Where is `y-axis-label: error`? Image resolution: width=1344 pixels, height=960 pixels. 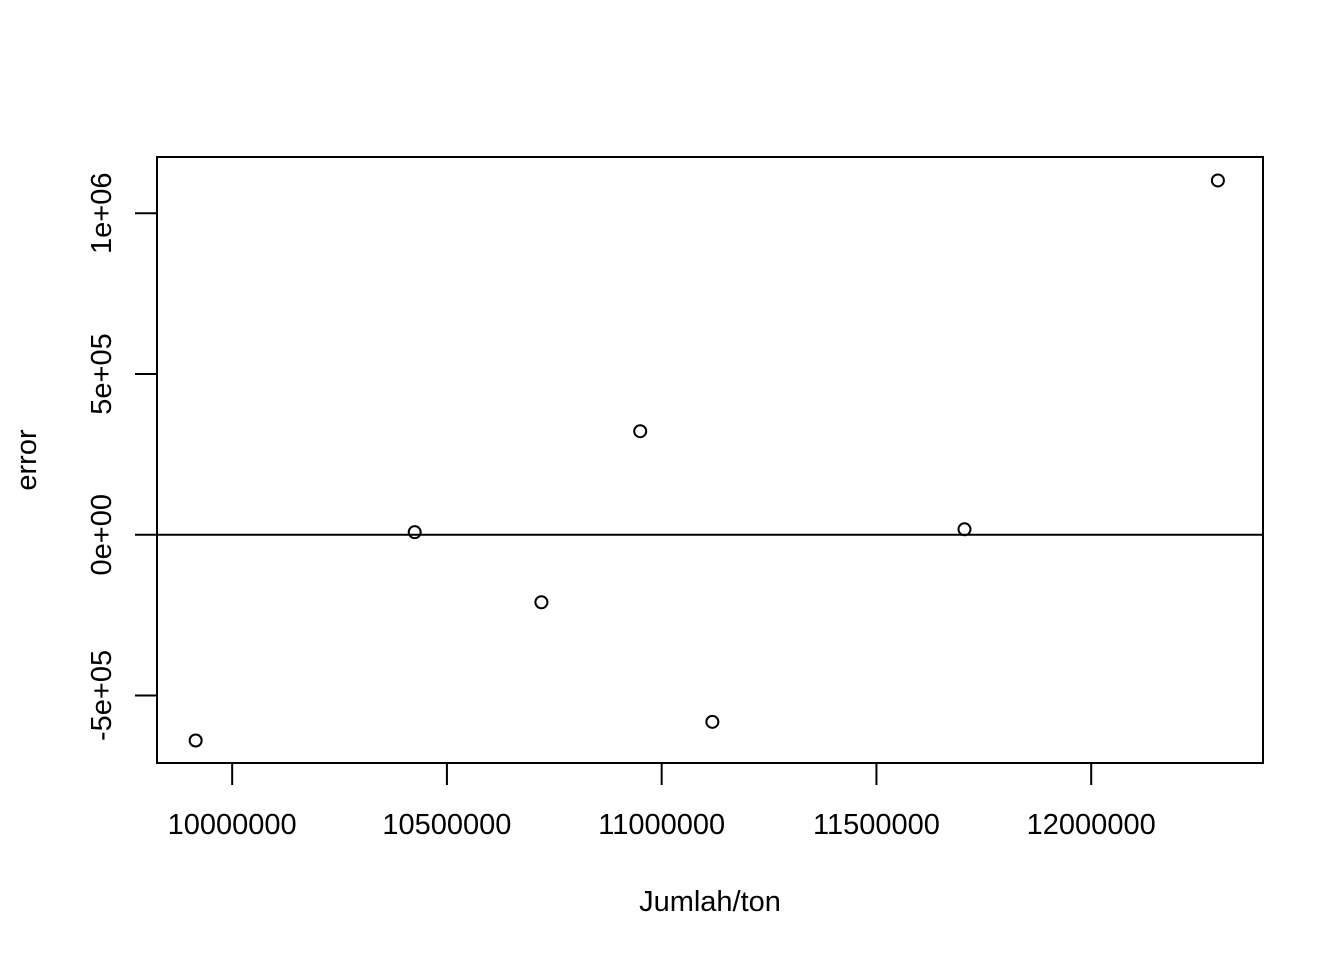 y-axis-label: error is located at coordinates (27, 460).